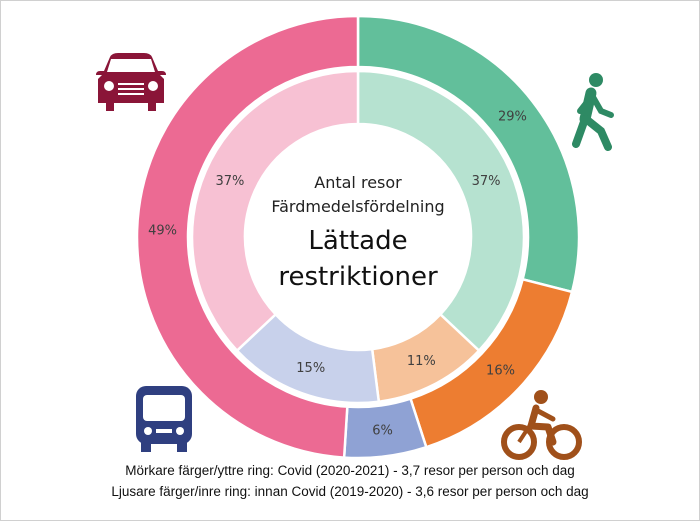  I want to click on inner-label-cykel: 11%, so click(421, 361).